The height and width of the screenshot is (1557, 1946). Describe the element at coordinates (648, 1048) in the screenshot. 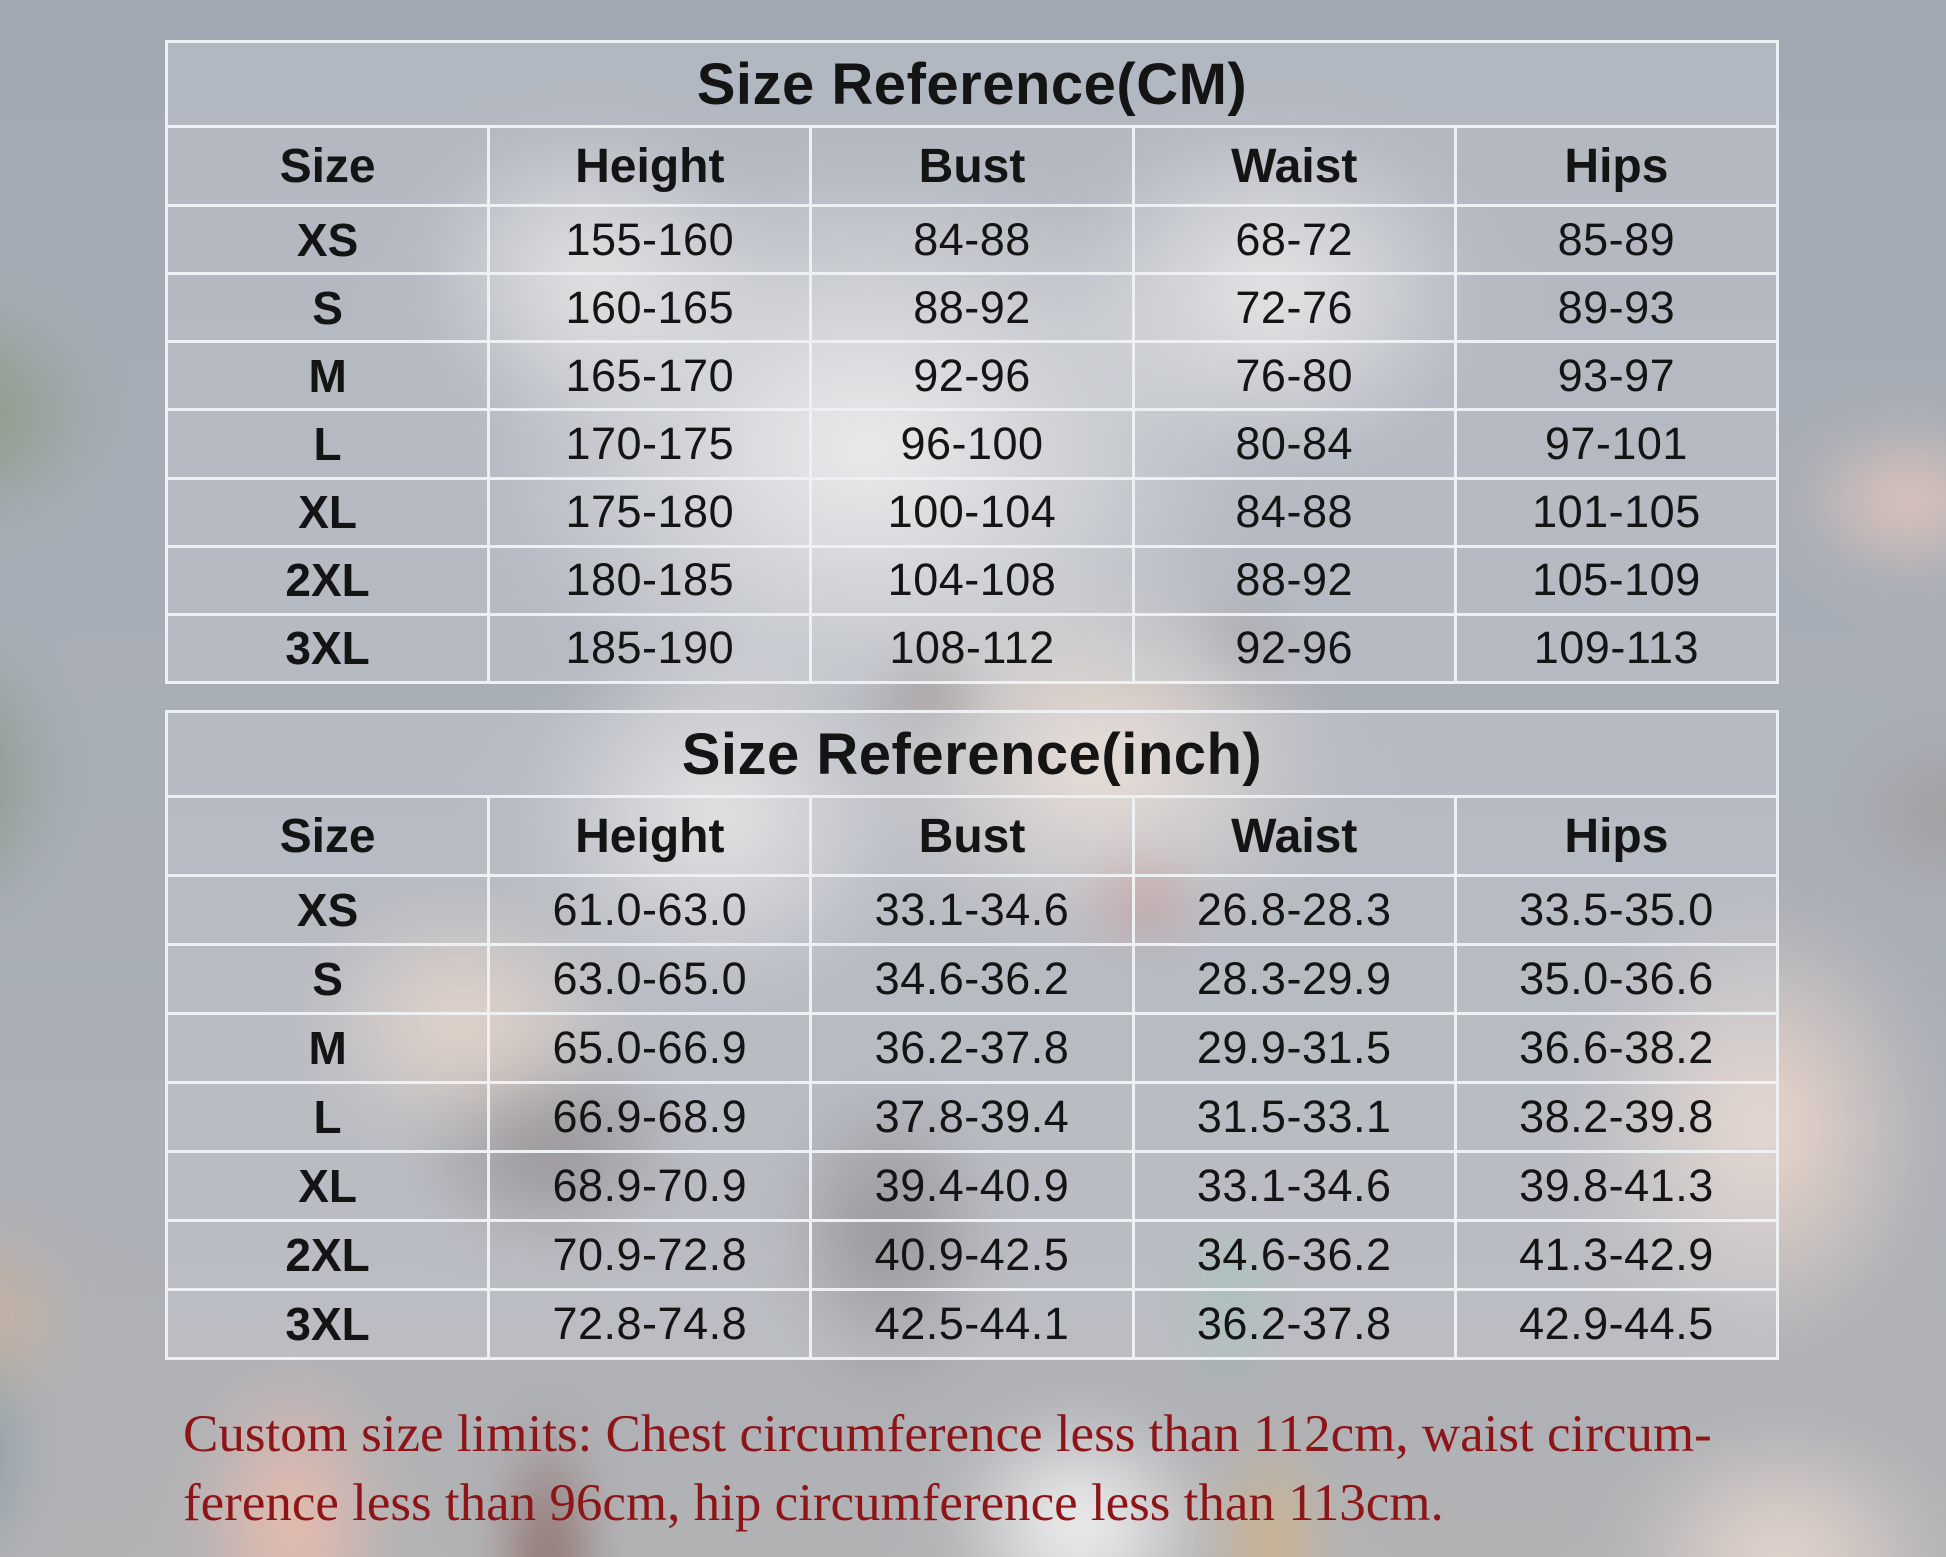

I see `value-cell: 65.0-66.9` at that location.